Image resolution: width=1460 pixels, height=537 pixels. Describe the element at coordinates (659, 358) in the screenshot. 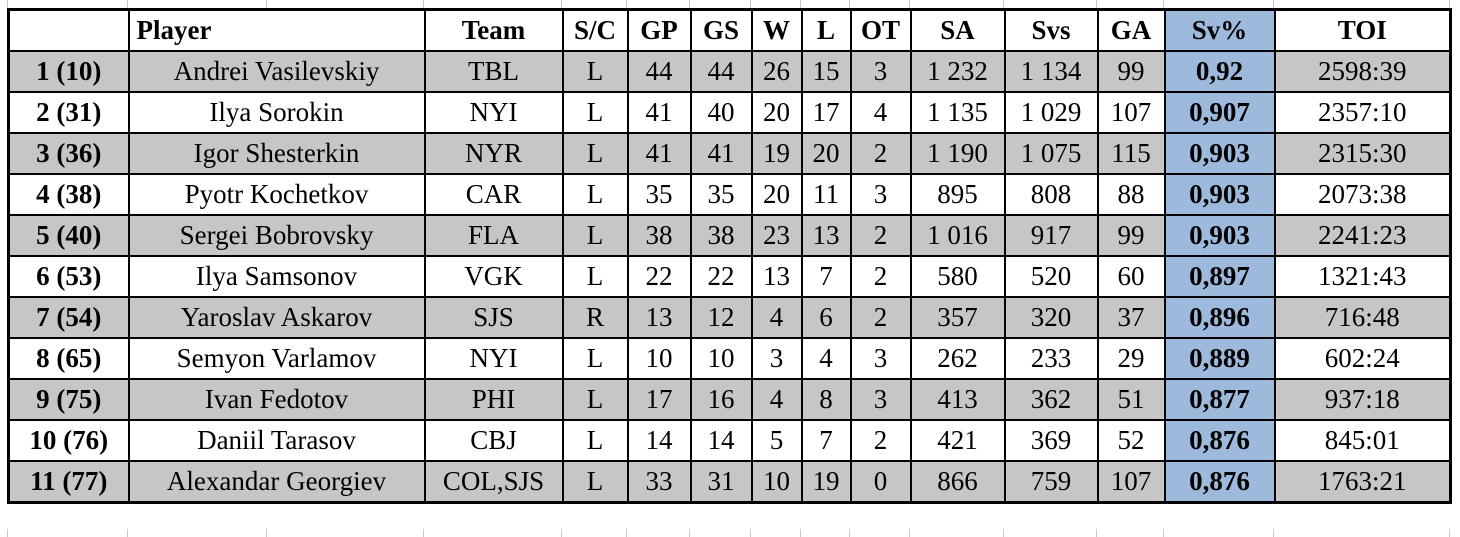

I see `cell-gp: 10` at that location.